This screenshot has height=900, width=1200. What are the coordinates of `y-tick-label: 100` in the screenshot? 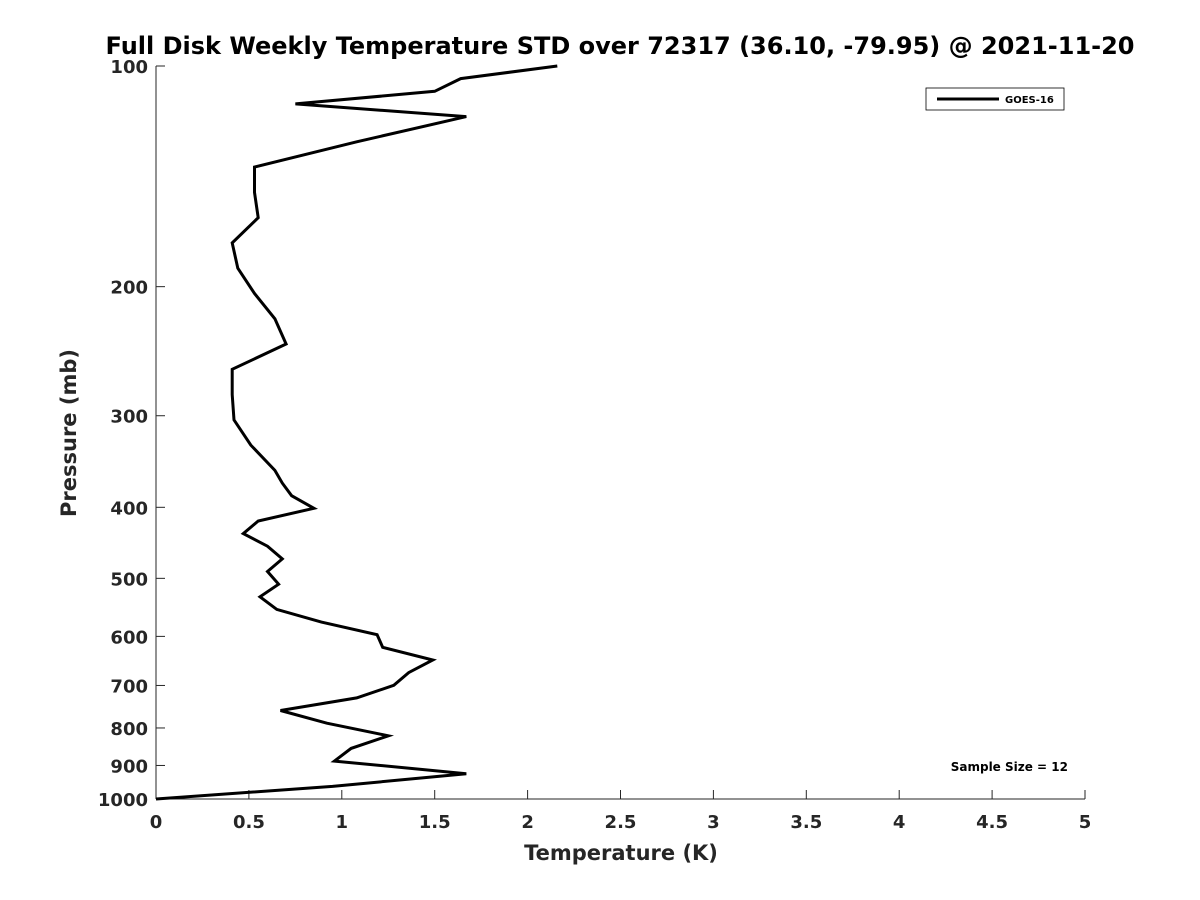 It's located at (129, 67).